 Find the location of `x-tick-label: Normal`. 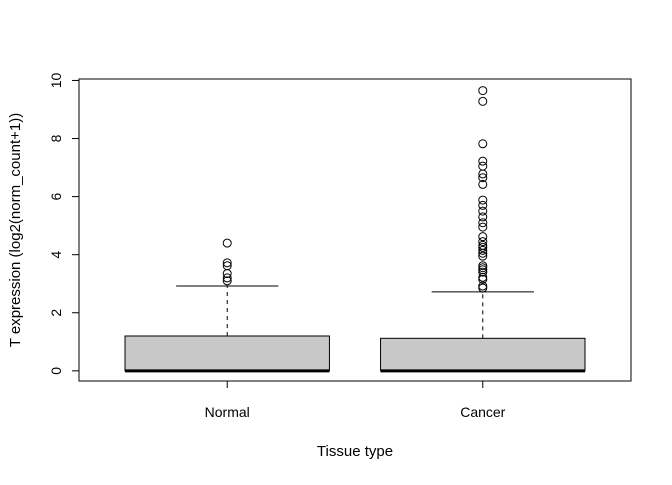

x-tick-label: Normal is located at coordinates (227, 412).